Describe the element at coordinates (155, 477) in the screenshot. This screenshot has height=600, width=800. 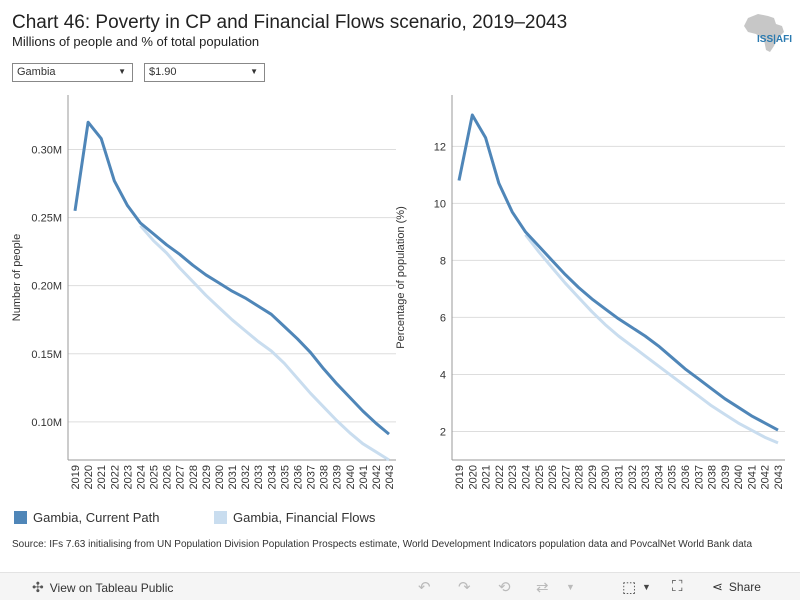
I see `people-xtick-label: 2025` at that location.